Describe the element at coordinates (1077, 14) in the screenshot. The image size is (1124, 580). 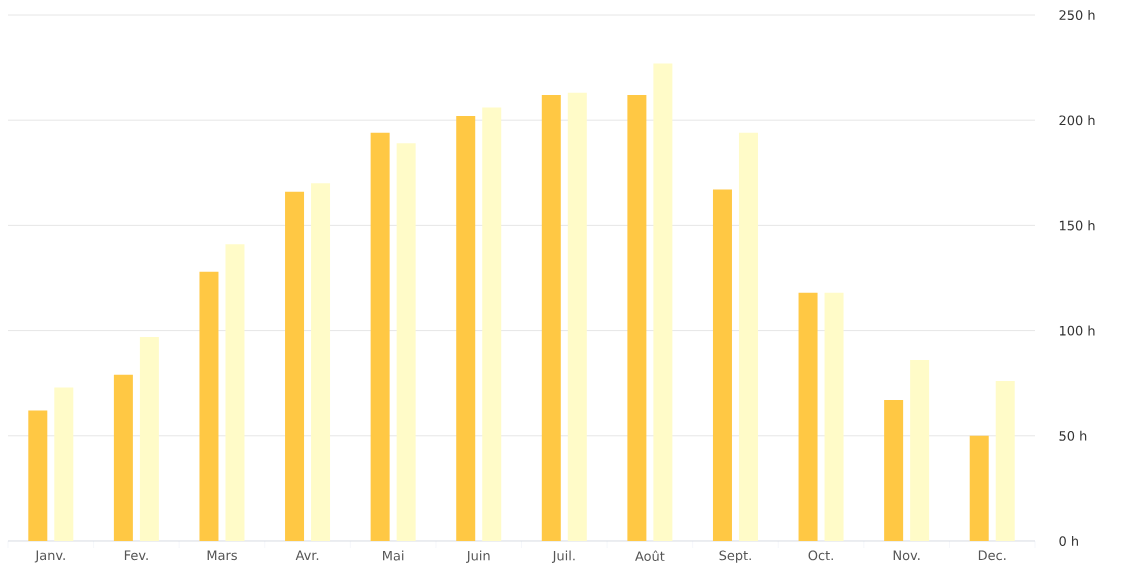
I see `y-tick-label: 250 h` at that location.